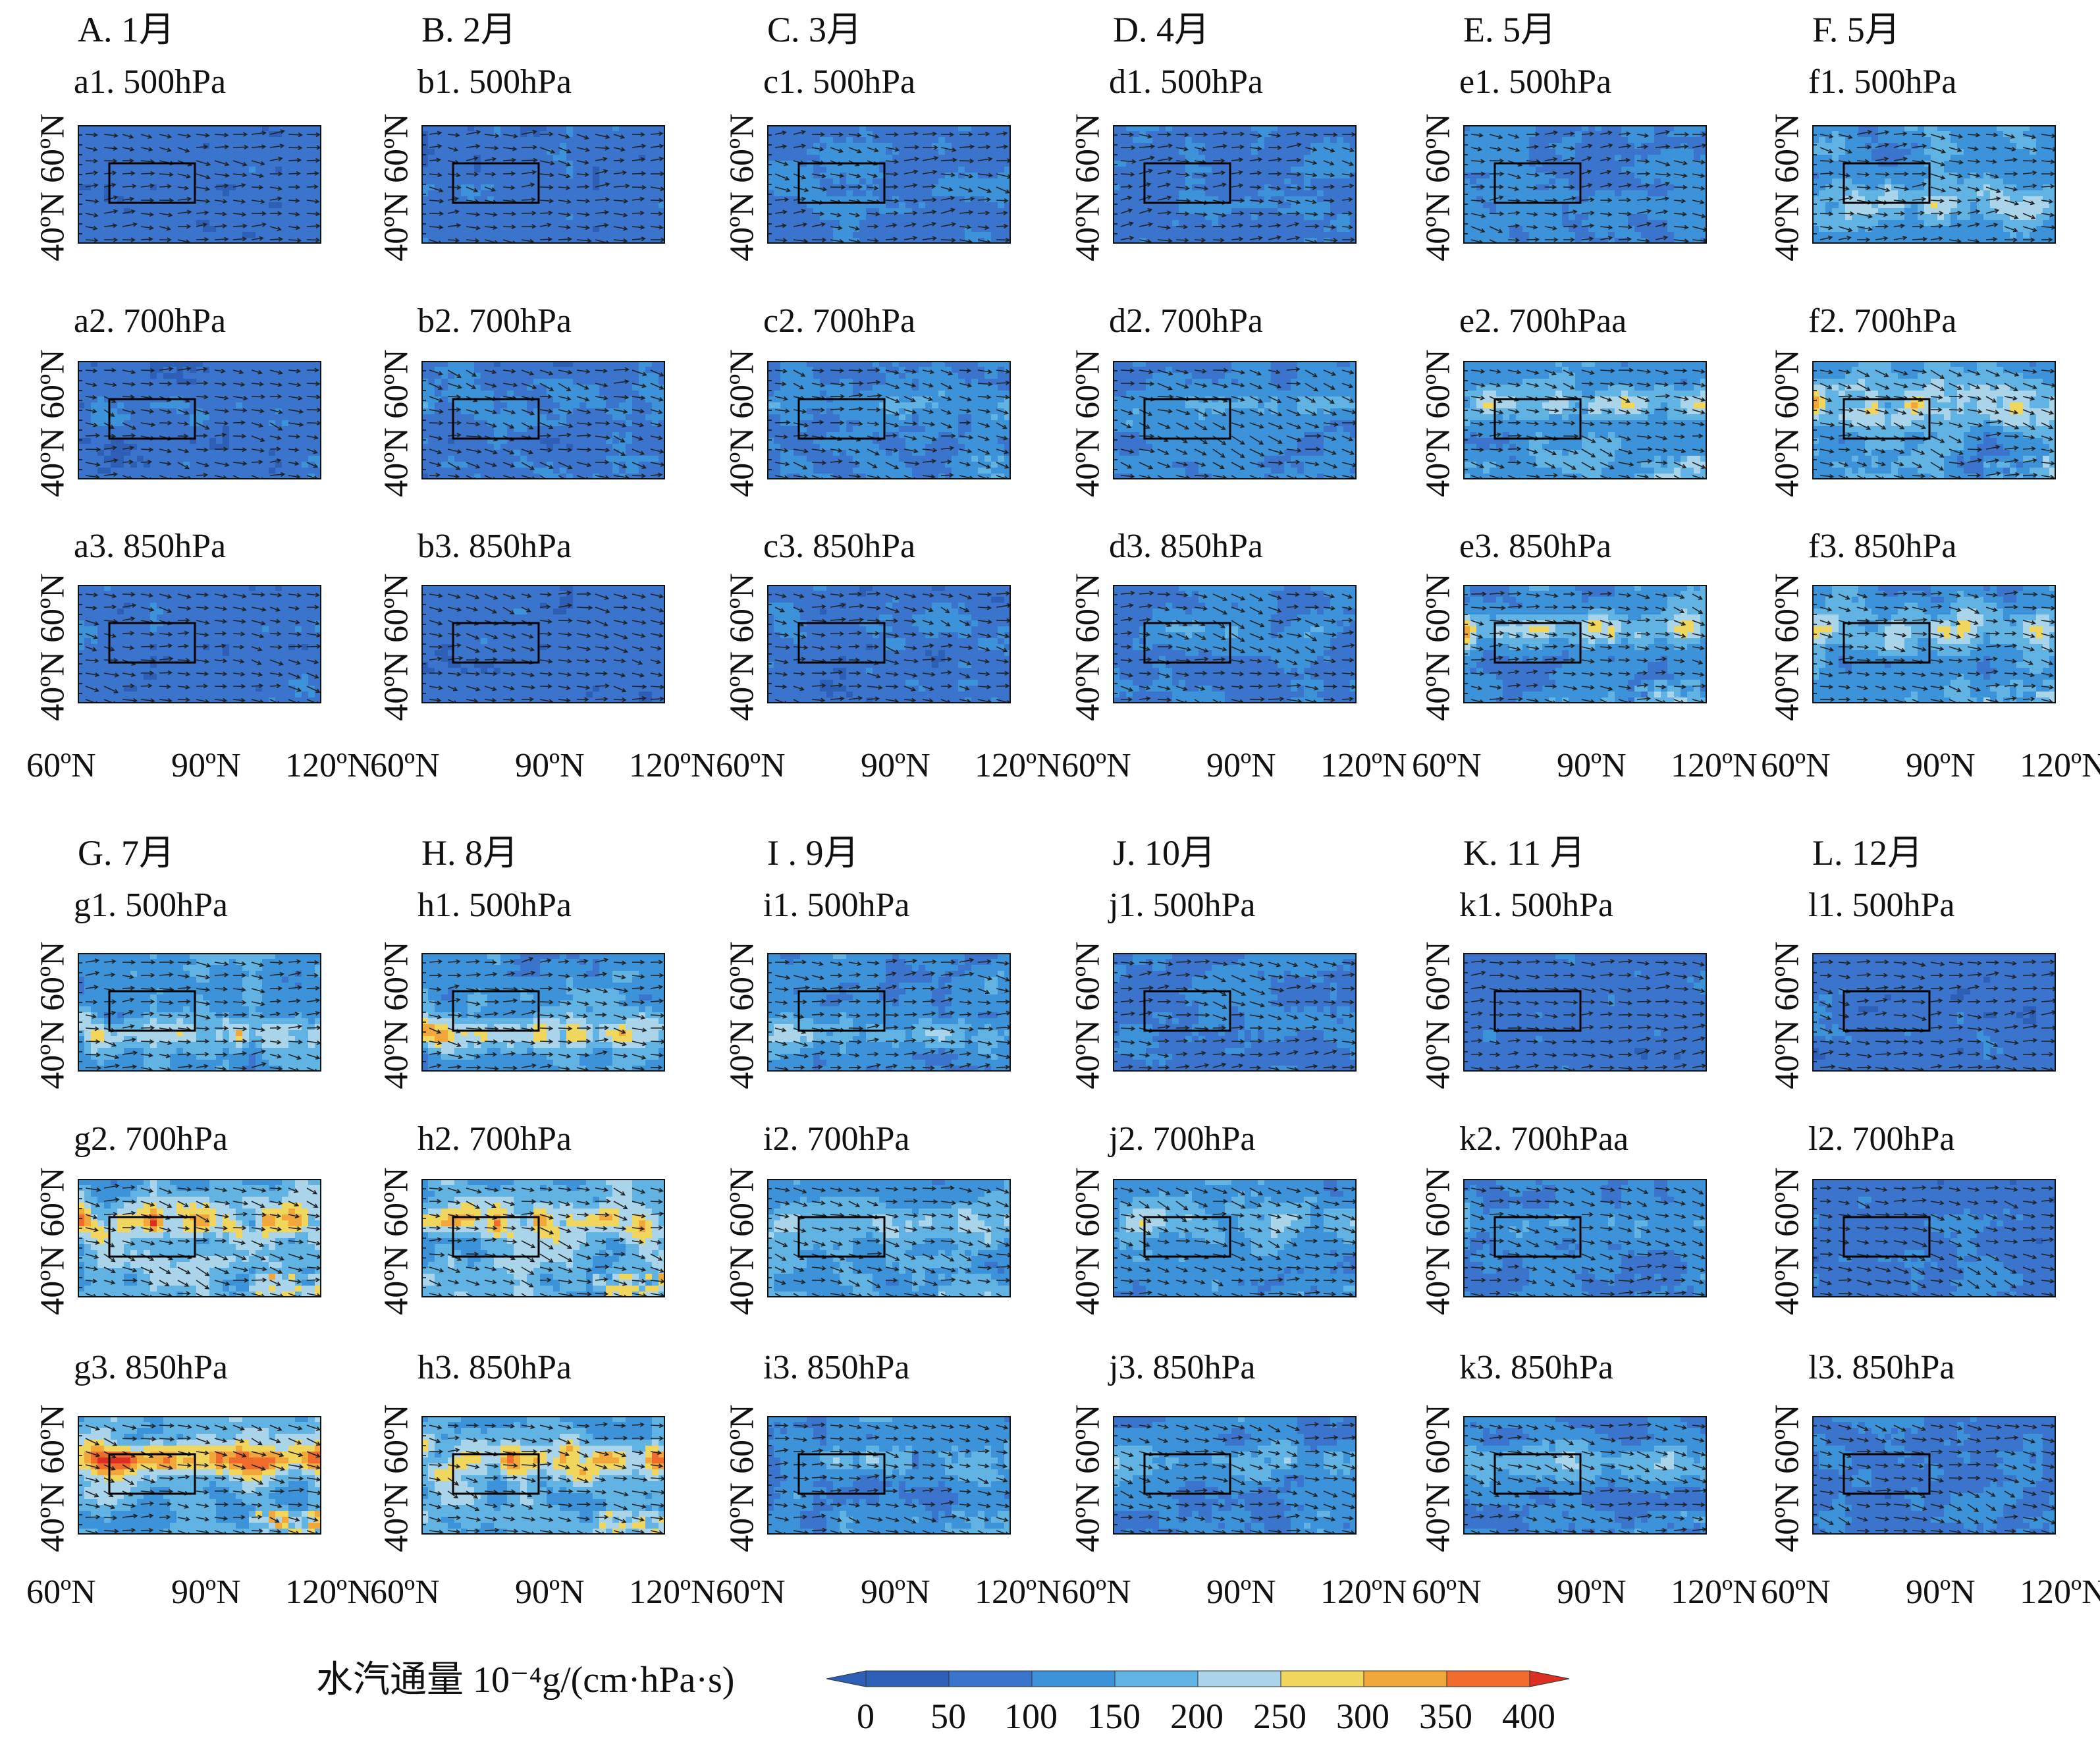 This screenshot has width=2100, height=1742. What do you see at coordinates (839, 546) in the screenshot?
I see `panel-label: c3. 850hPa` at bounding box center [839, 546].